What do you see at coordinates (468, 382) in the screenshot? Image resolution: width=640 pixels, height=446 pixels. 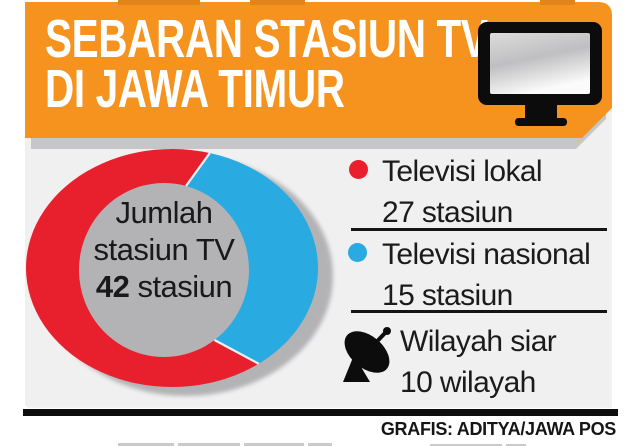 I see `legend-item-count: 10 wilayah` at bounding box center [468, 382].